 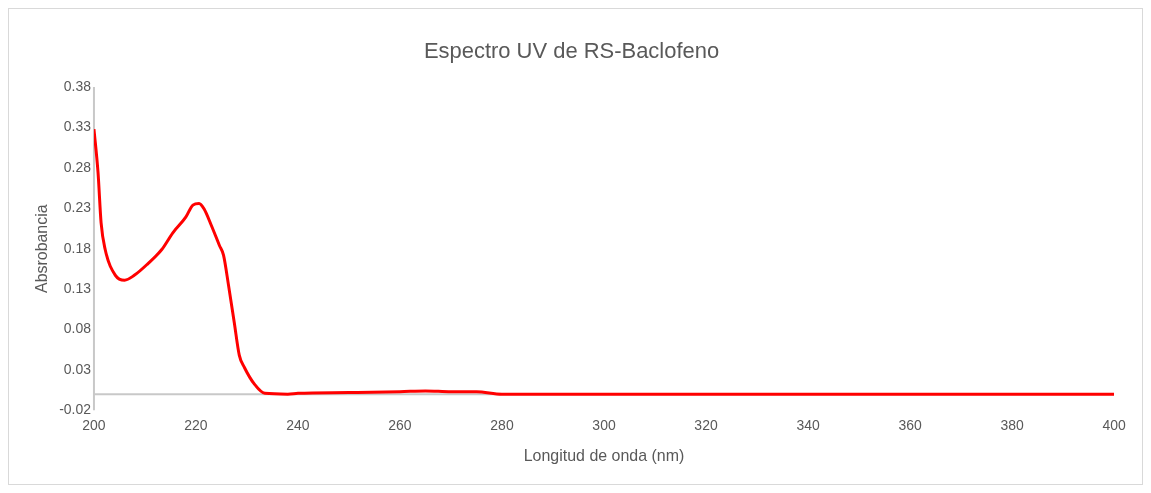 I want to click on chart-title: Espectro UV de RS-Baclofeno, so click(x=571, y=51).